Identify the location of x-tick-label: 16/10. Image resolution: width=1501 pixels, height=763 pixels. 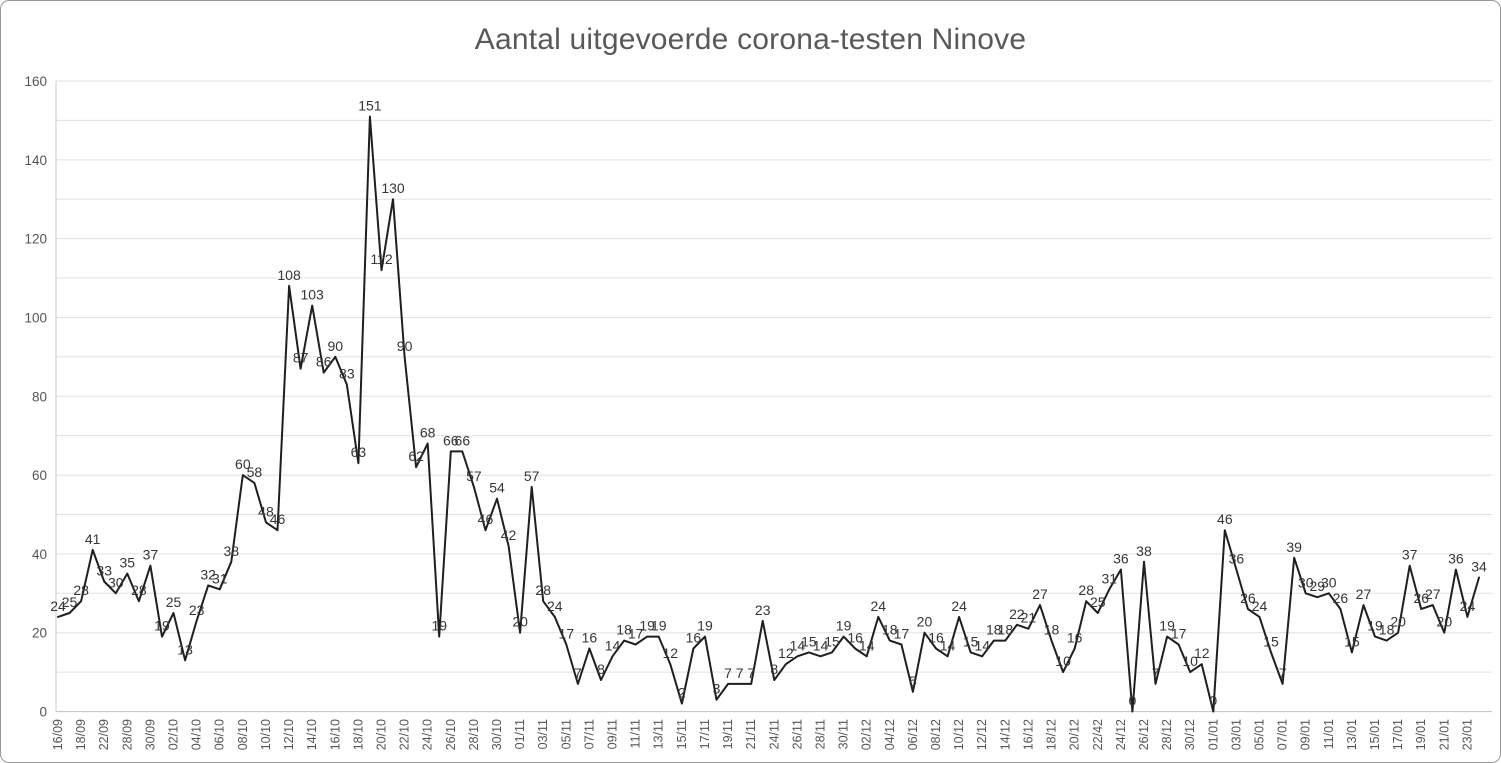
(335, 734).